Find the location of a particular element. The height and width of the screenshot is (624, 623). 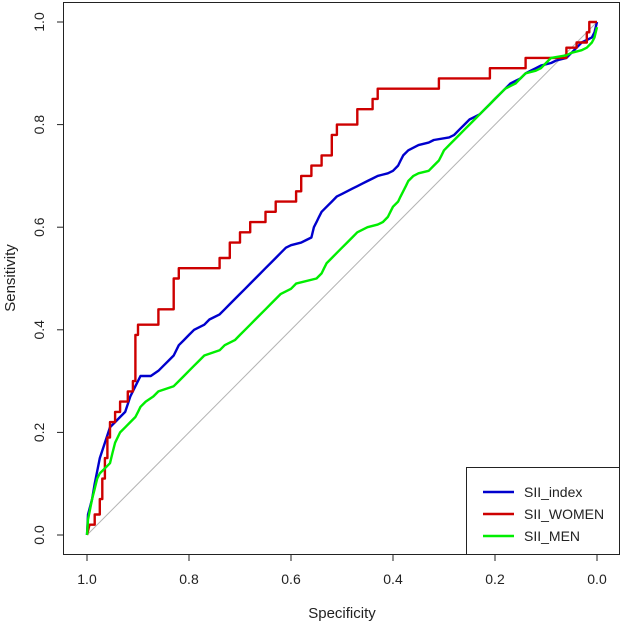

legend-label: SII_index is located at coordinates (553, 492).